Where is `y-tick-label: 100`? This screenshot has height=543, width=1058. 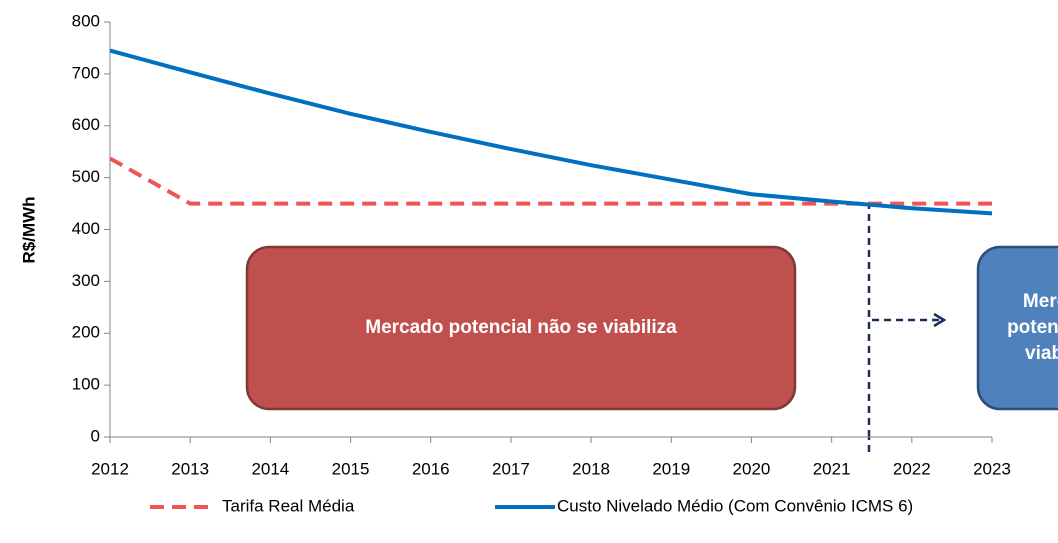 y-tick-label: 100 is located at coordinates (86, 384).